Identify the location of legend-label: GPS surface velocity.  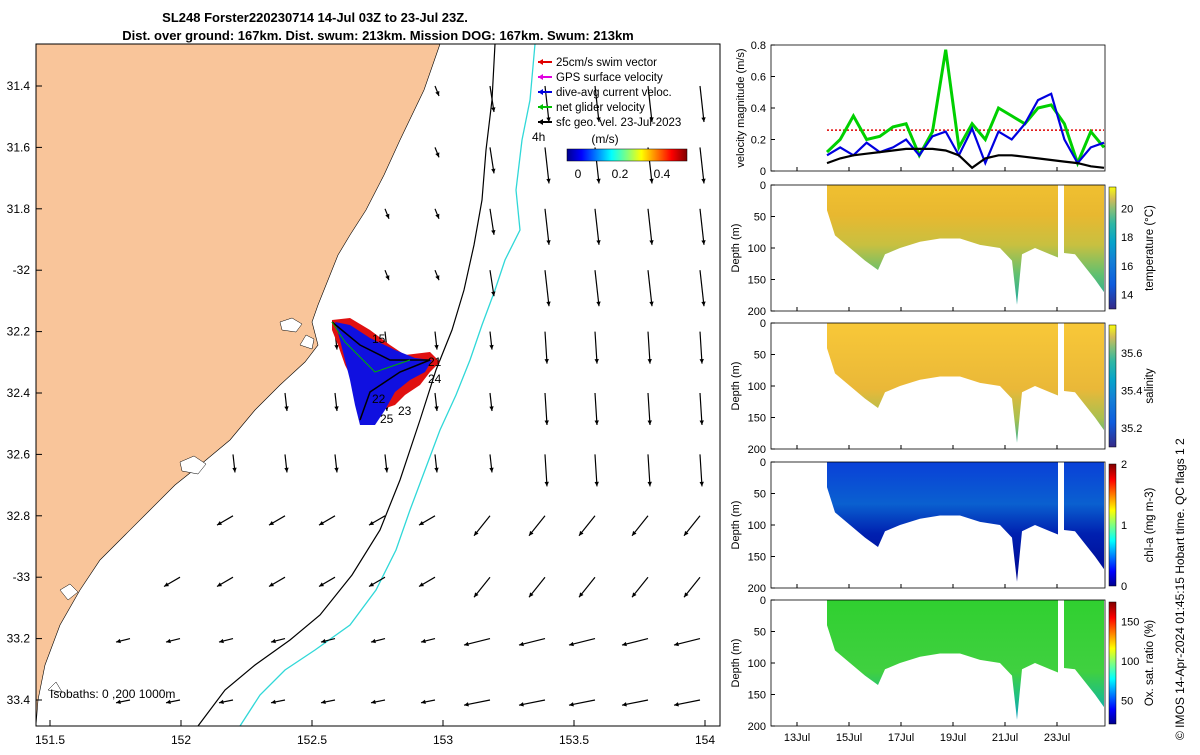
(609, 78).